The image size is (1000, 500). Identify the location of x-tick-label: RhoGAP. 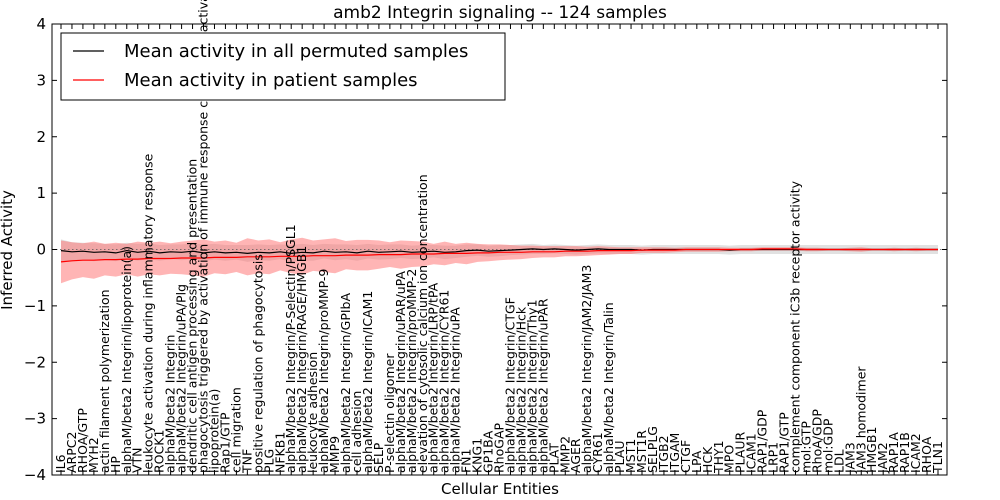
(499, 448).